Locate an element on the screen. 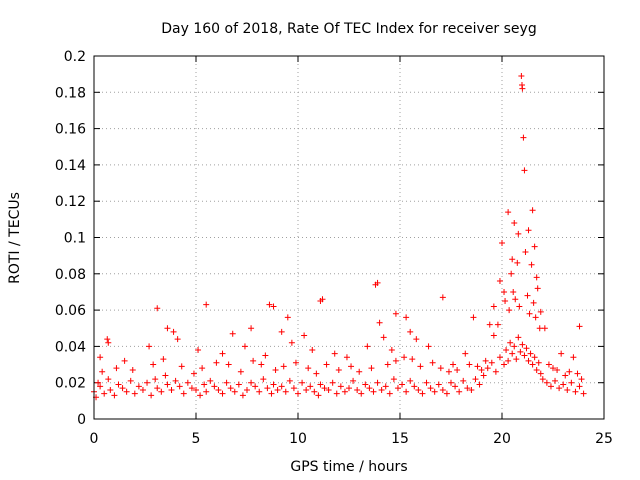 This screenshot has width=640, height=480. y-tick-label: 0.06 is located at coordinates (70, 311).